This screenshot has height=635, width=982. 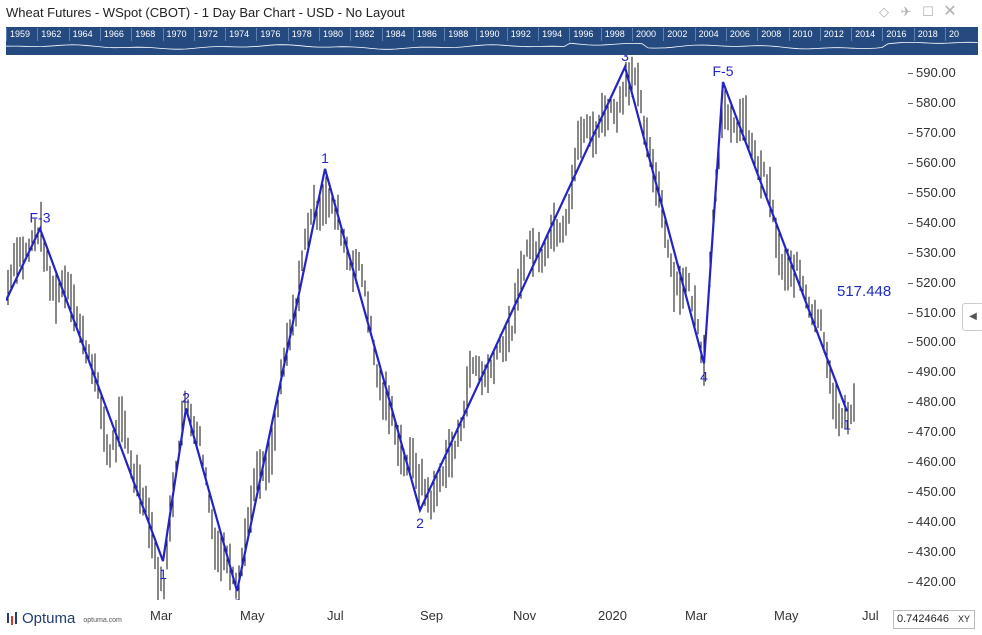 What do you see at coordinates (936, 252) in the screenshot?
I see `price-tick-label: 530.00` at bounding box center [936, 252].